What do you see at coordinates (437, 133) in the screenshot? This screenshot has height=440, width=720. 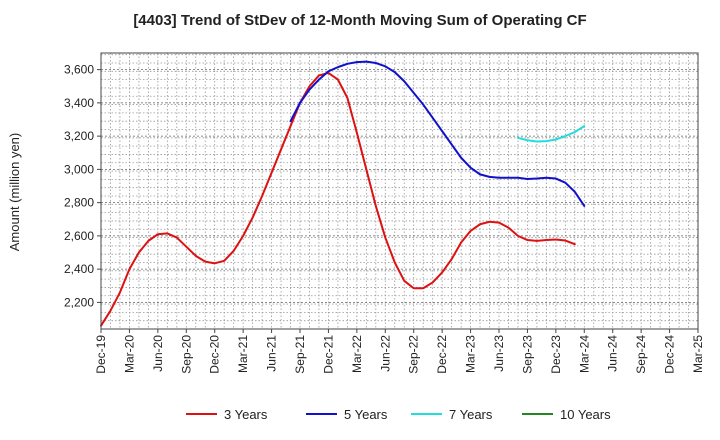 I see `series-line-5-years` at bounding box center [437, 133].